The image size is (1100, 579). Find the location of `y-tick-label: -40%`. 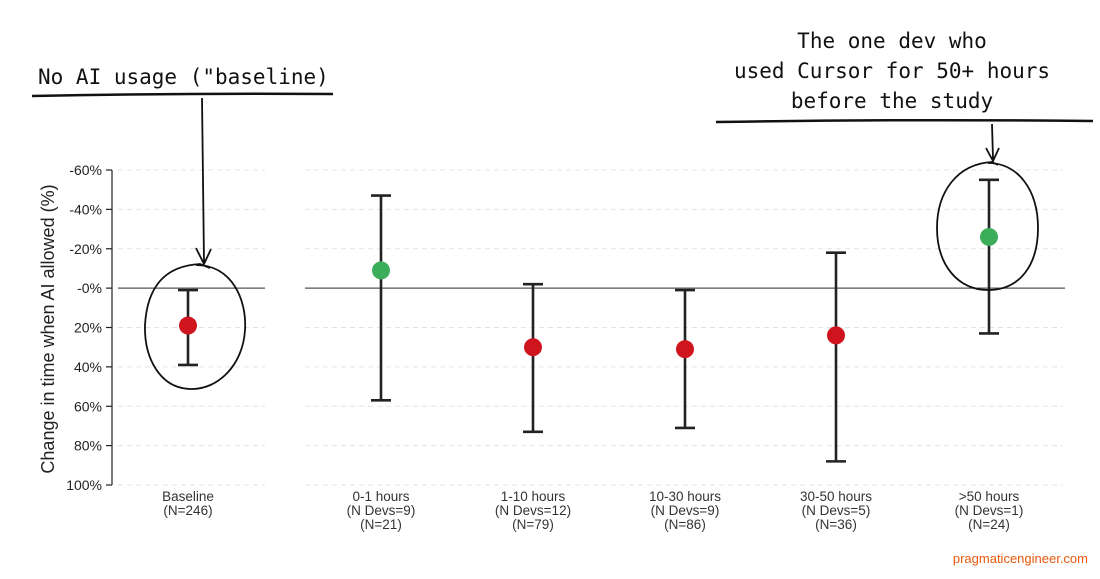

y-tick-label: -40% is located at coordinates (85, 209).